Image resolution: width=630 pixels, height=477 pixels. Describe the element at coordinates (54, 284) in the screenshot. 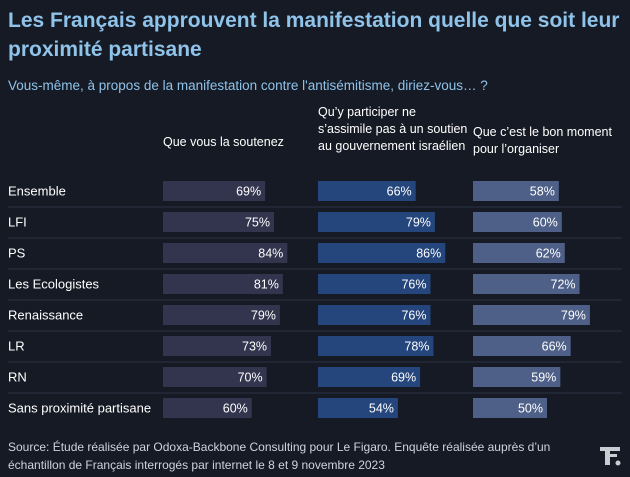

I see `row-label: Les Ecologistes` at that location.